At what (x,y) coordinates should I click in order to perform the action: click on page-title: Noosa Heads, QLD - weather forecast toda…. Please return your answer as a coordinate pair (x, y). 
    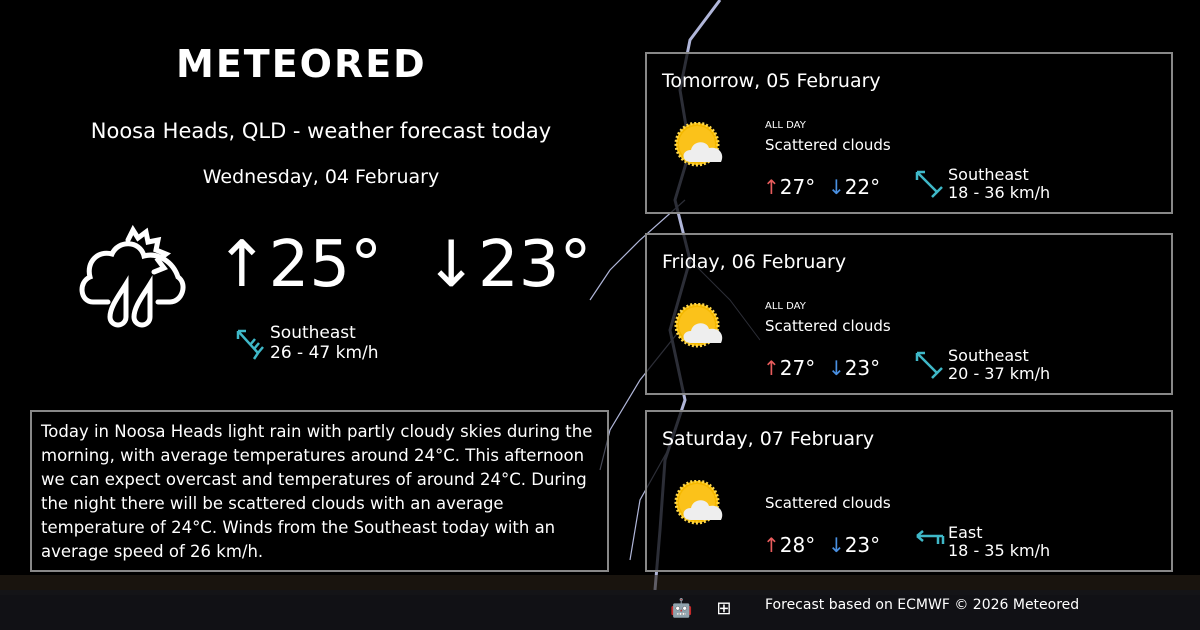
    Looking at the image, I should click on (321, 131).